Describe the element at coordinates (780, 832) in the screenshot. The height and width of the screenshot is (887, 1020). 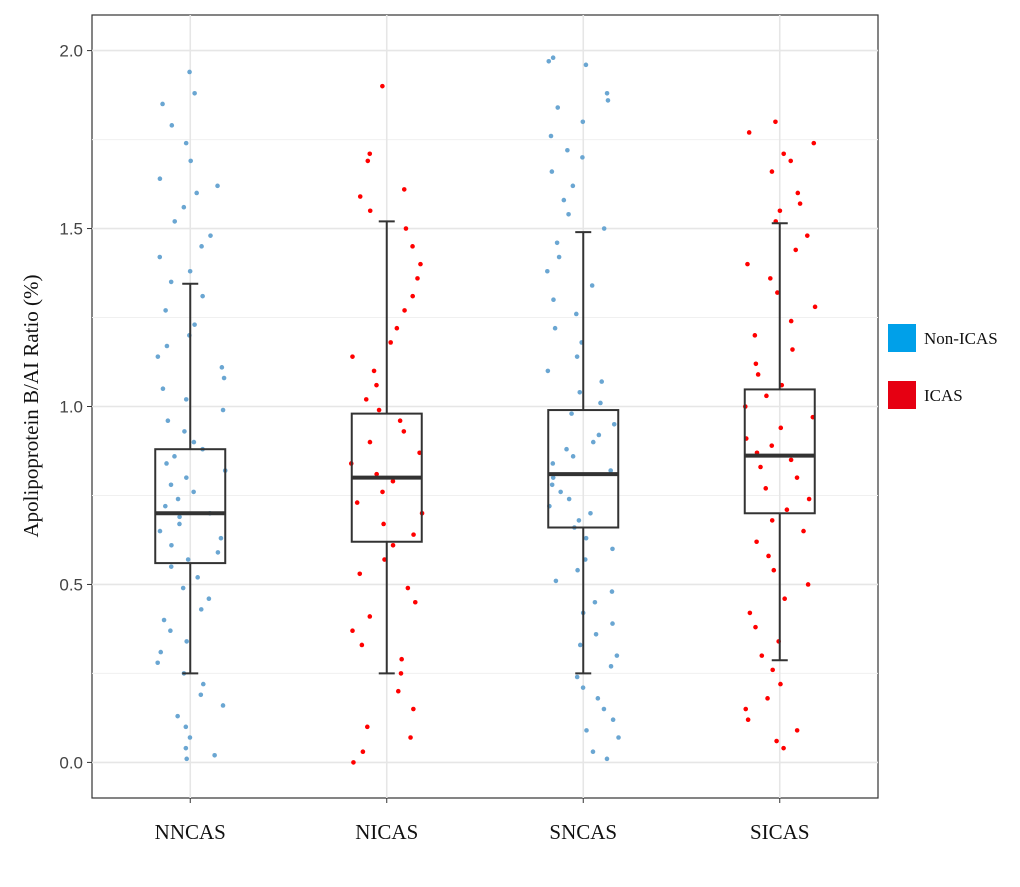
I see `x-tick-label: SICAS` at that location.